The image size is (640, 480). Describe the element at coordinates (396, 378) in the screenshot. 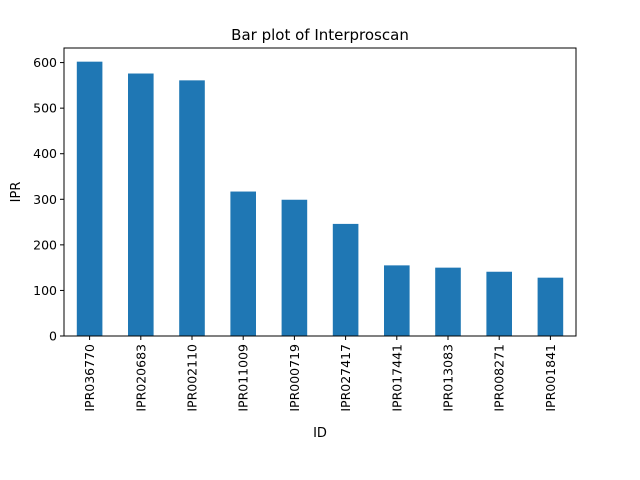

I see `x-tick-label: IPR017441` at that location.